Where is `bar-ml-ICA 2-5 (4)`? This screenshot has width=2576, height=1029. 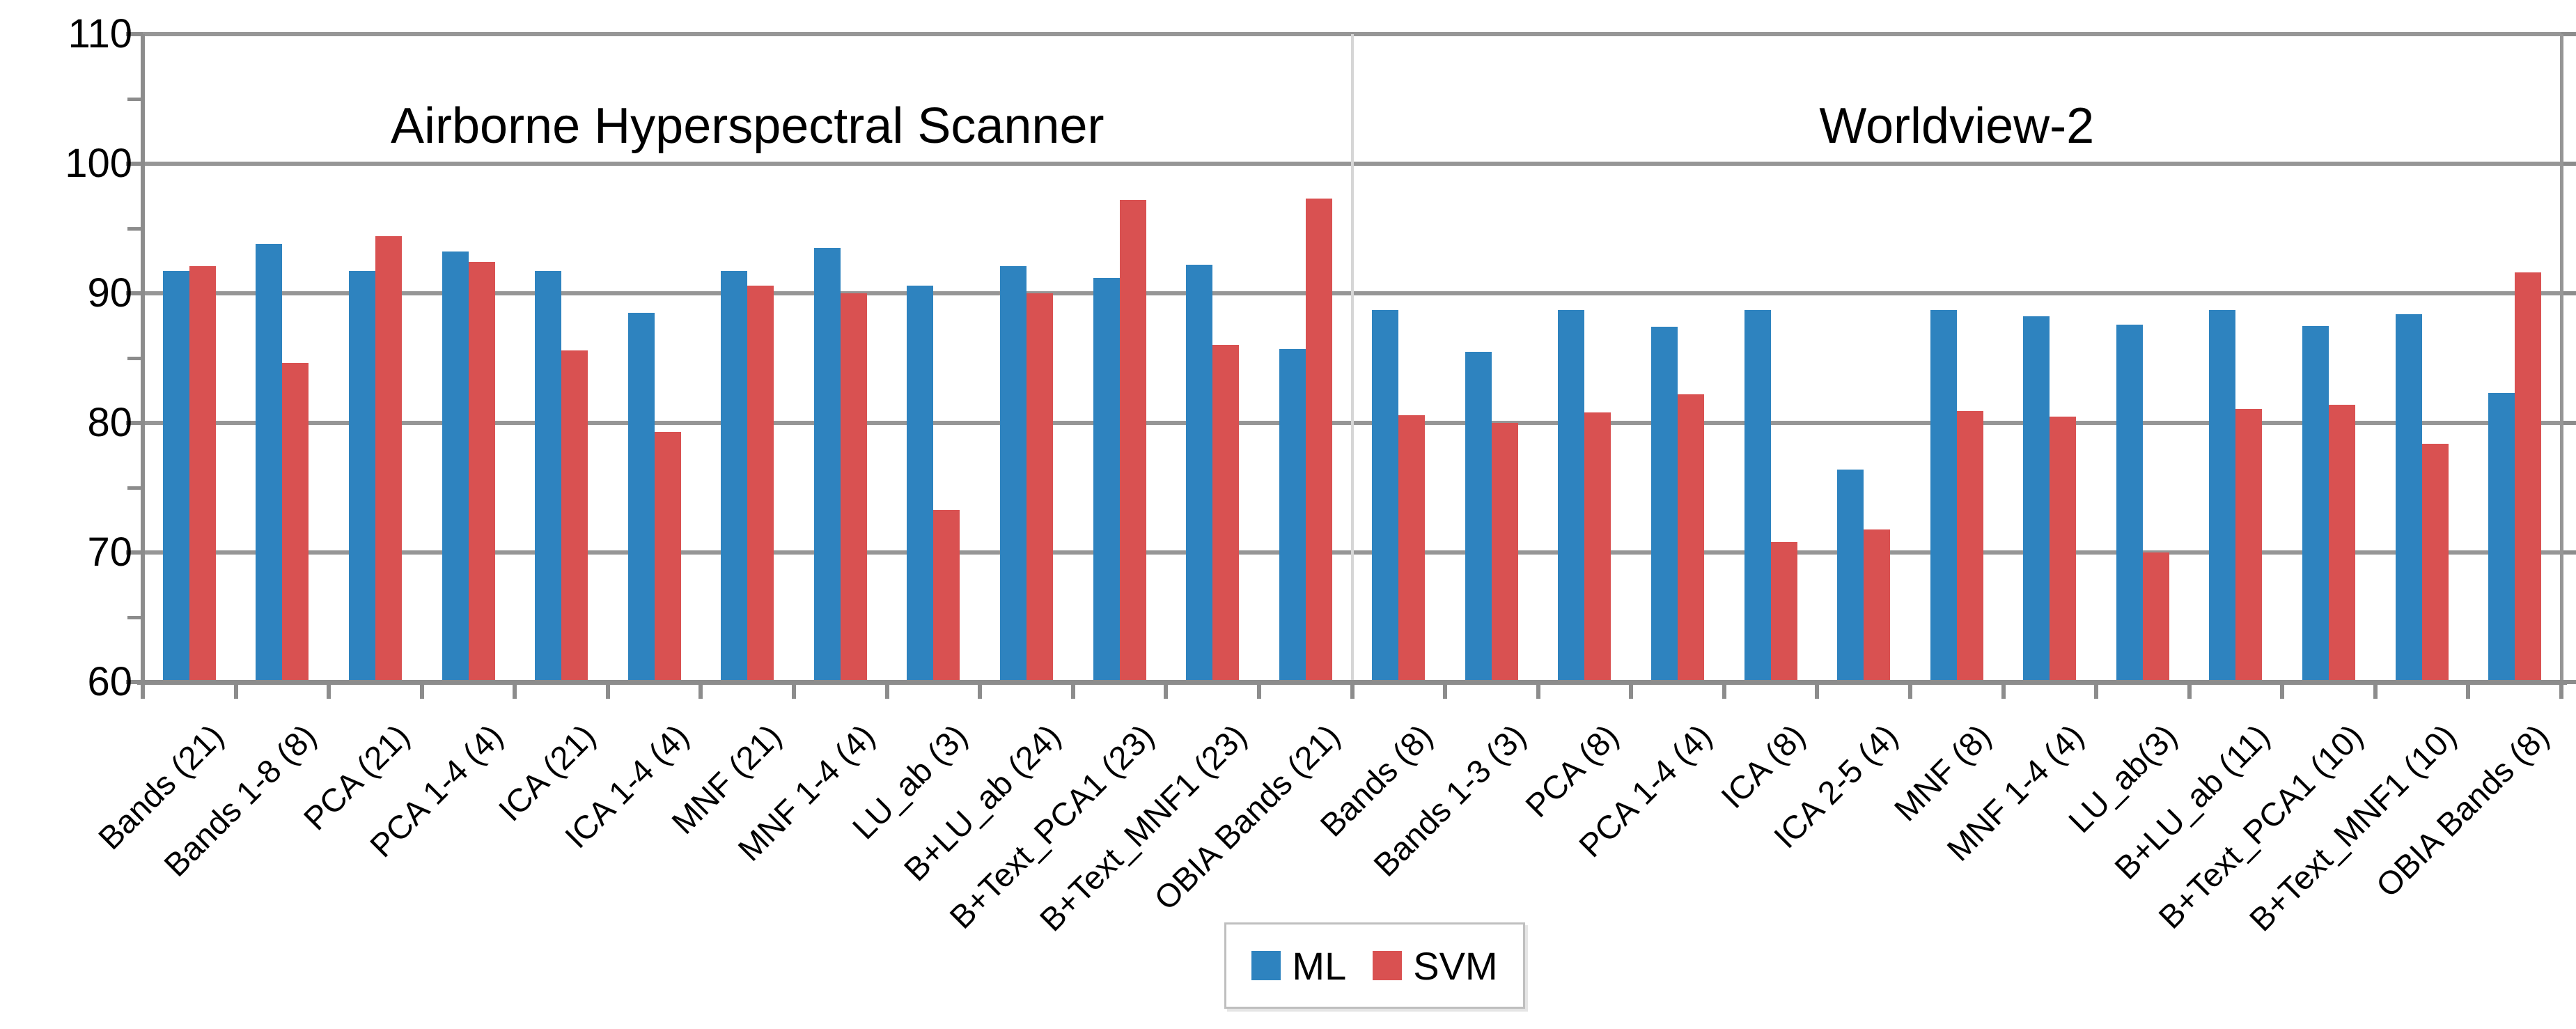 bar-ml-ICA 2-5 (4) is located at coordinates (1850, 575).